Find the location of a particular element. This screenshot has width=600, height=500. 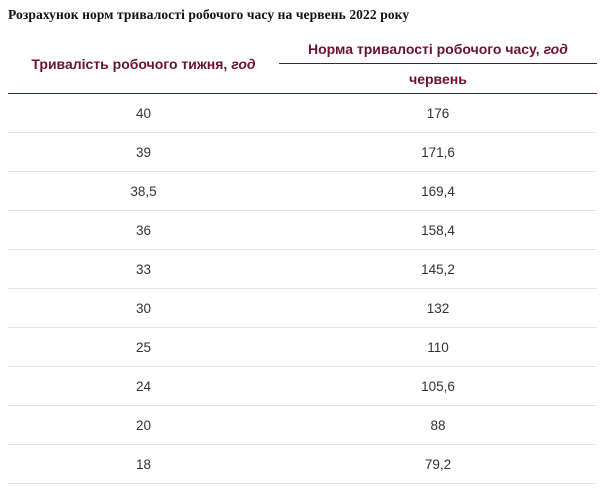

table-row: 39 171,6 is located at coordinates (302, 152).